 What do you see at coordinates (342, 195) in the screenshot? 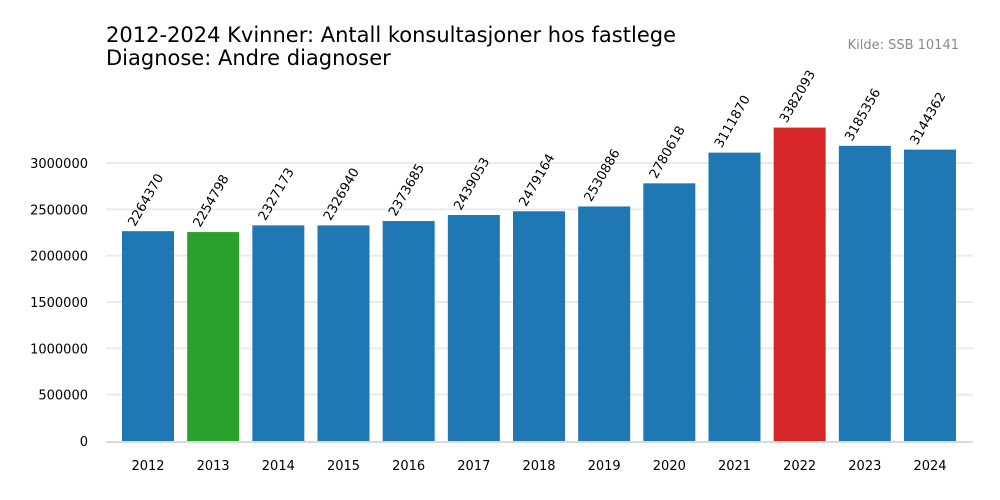
I see `data-label: 2326940` at bounding box center [342, 195].